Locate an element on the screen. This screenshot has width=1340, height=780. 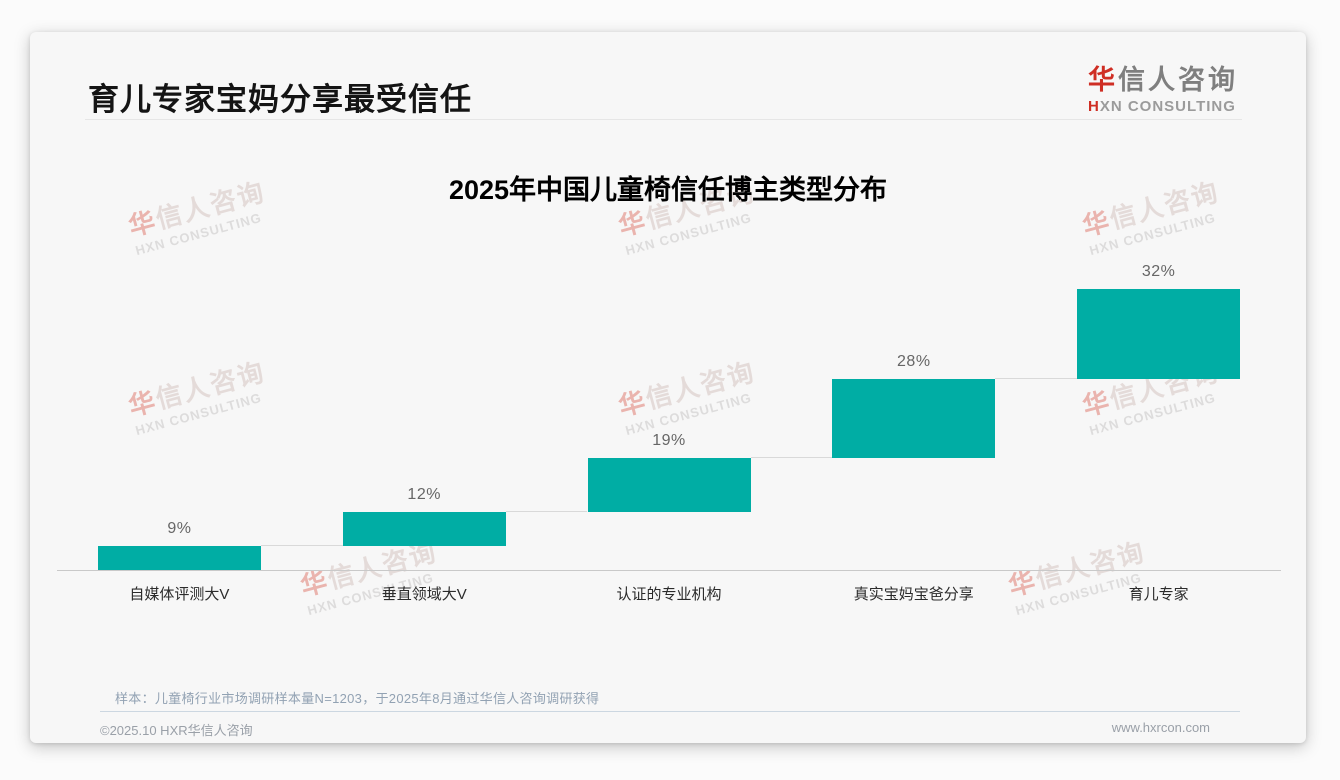
website-url: www.hxrcon.com is located at coordinates (1160, 727).